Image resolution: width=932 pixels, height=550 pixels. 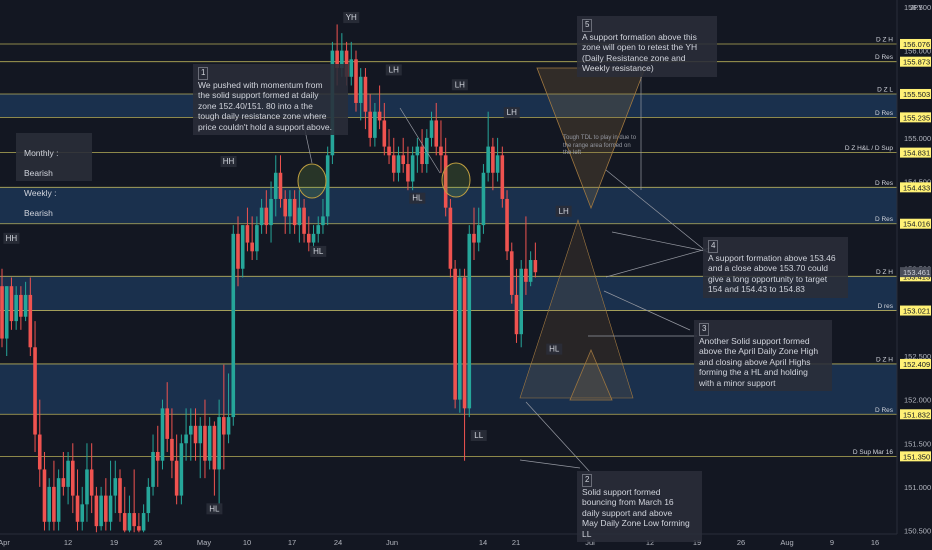 What do you see at coordinates (697, 542) in the screenshot?
I see `x-tick-label: 19` at bounding box center [697, 542].